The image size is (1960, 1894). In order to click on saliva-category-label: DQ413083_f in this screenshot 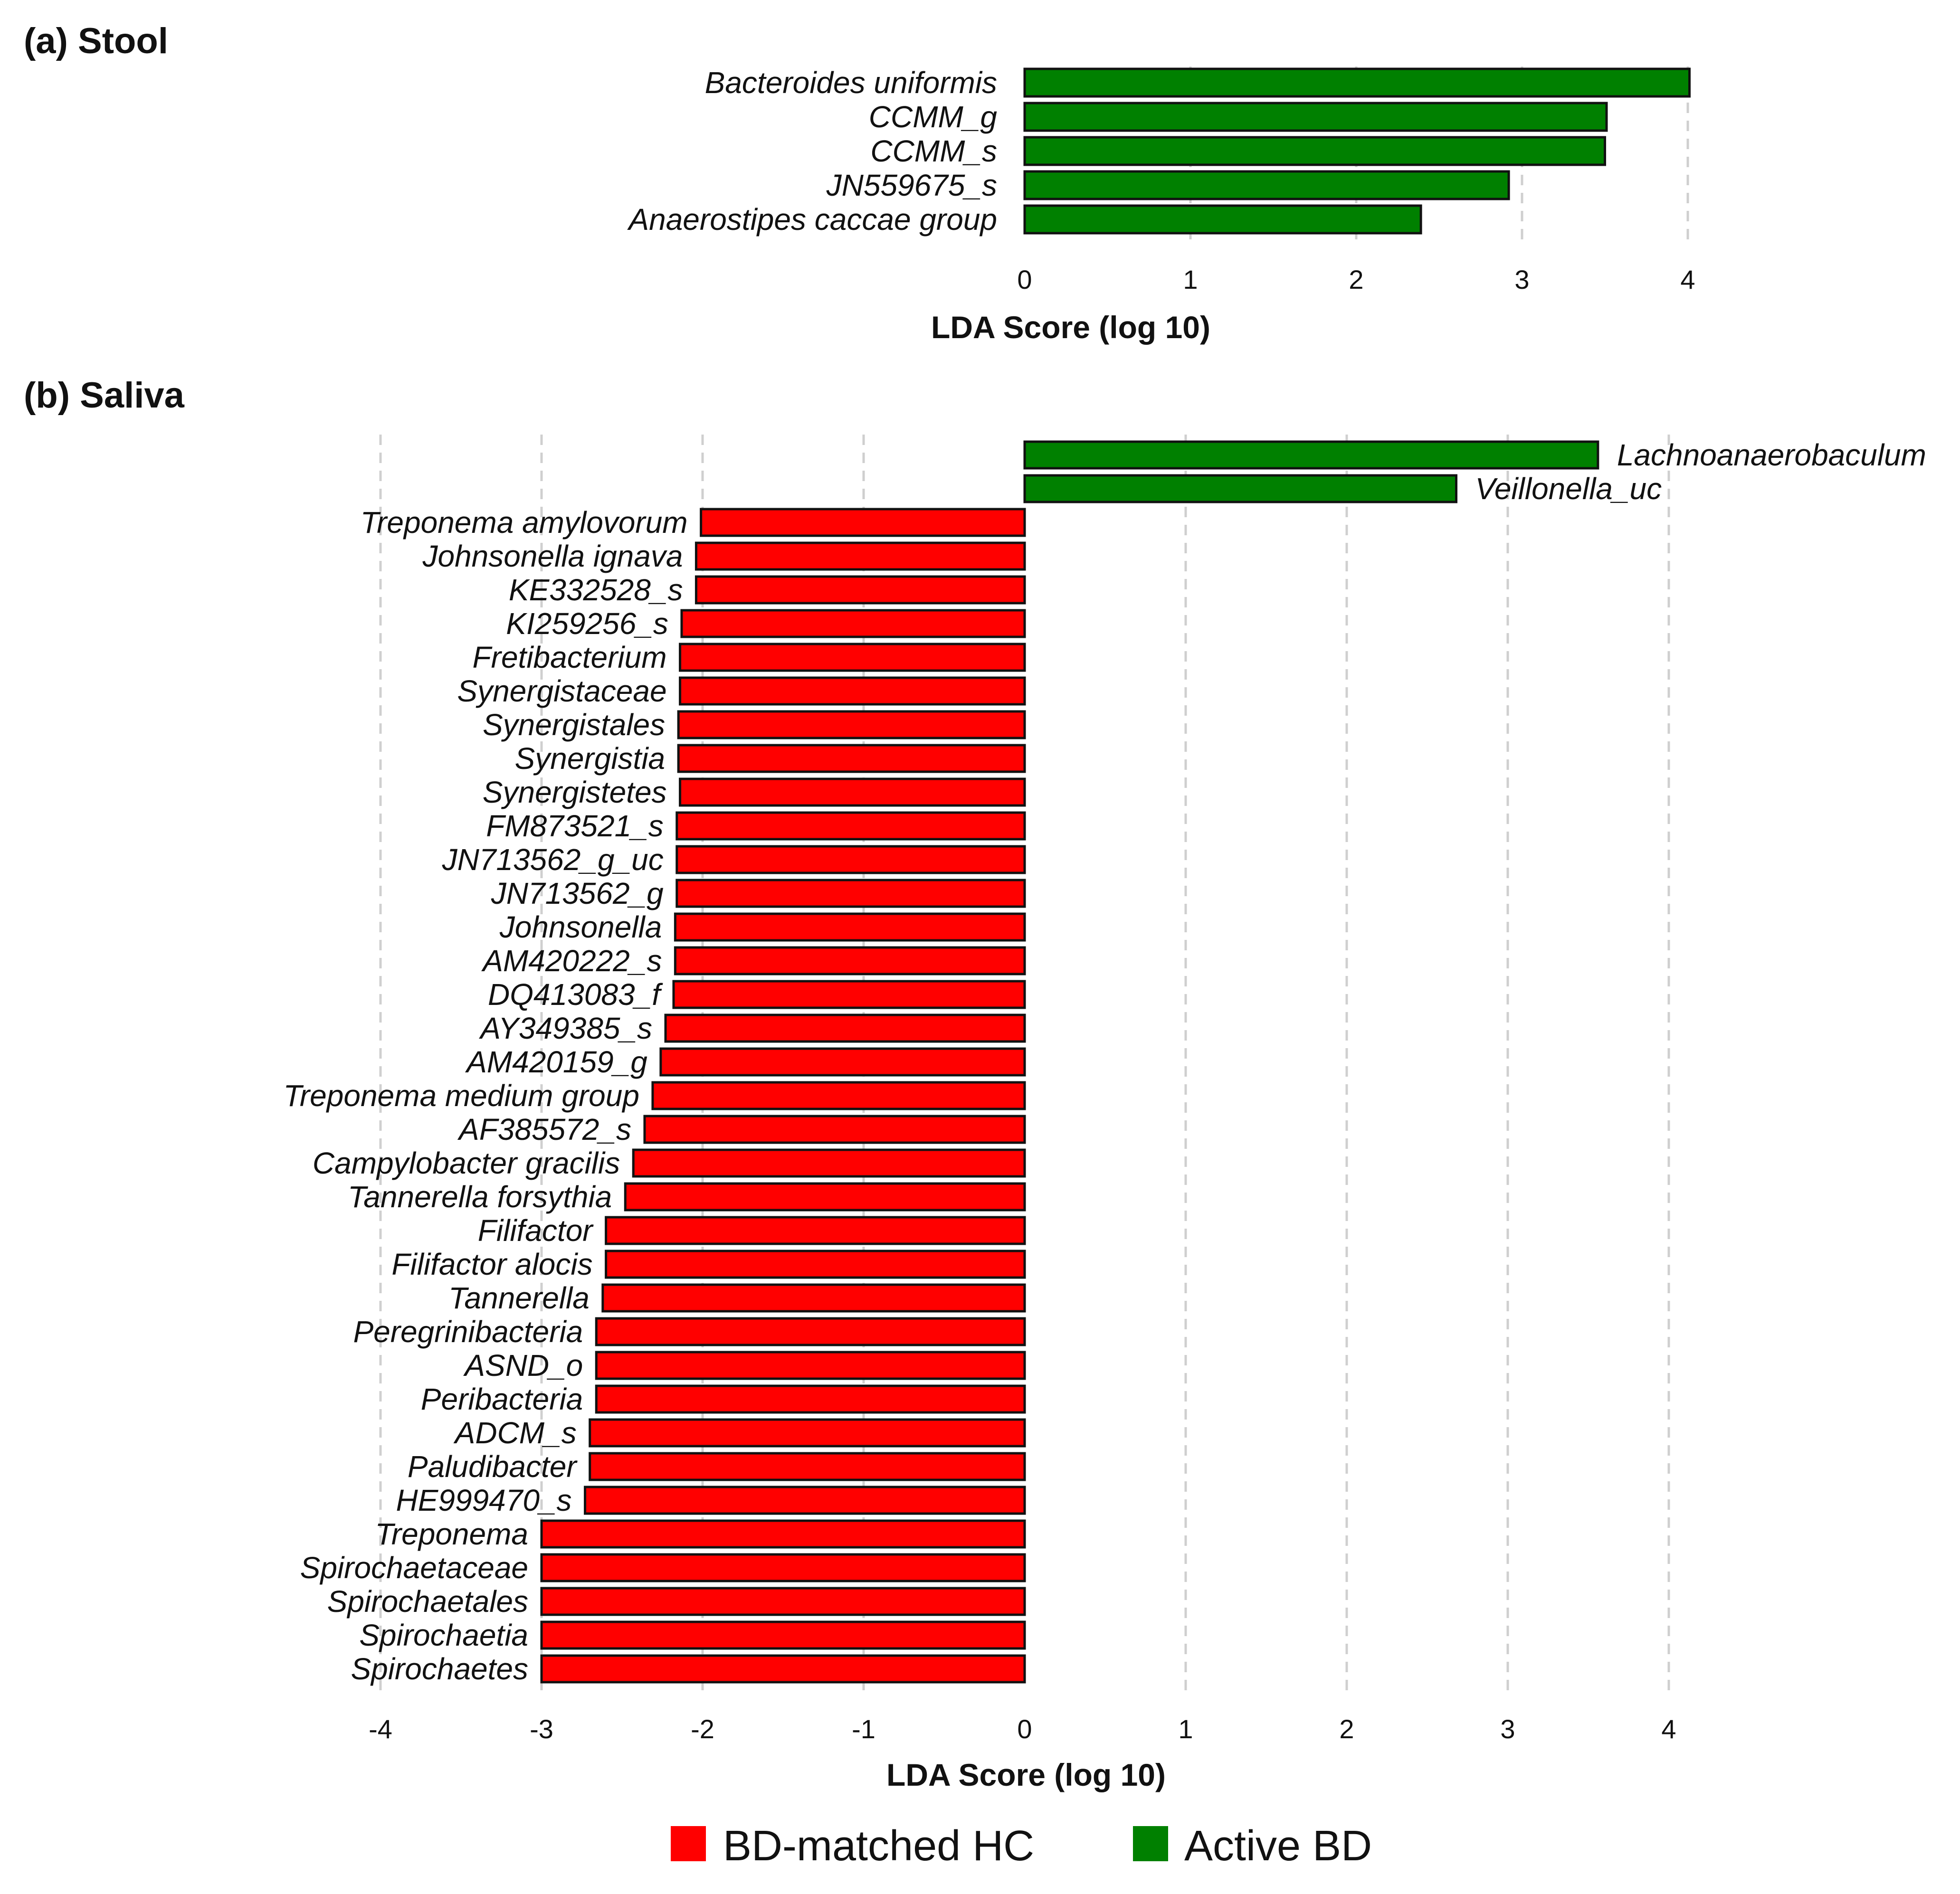, I will do `click(575, 995)`.